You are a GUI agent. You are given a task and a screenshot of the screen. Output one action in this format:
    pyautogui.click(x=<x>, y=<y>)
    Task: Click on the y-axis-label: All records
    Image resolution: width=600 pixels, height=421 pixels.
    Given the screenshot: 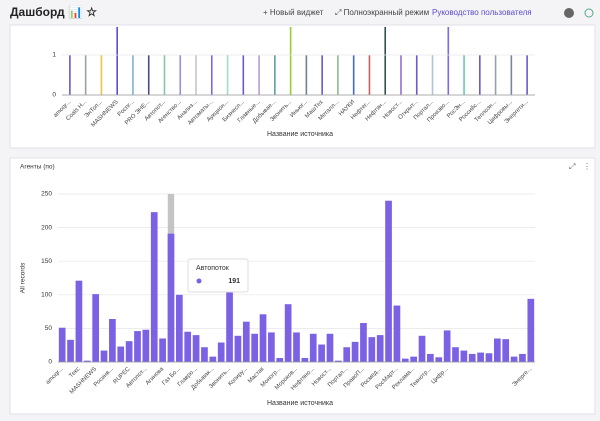 What is the action you would take?
    pyautogui.click(x=23, y=277)
    